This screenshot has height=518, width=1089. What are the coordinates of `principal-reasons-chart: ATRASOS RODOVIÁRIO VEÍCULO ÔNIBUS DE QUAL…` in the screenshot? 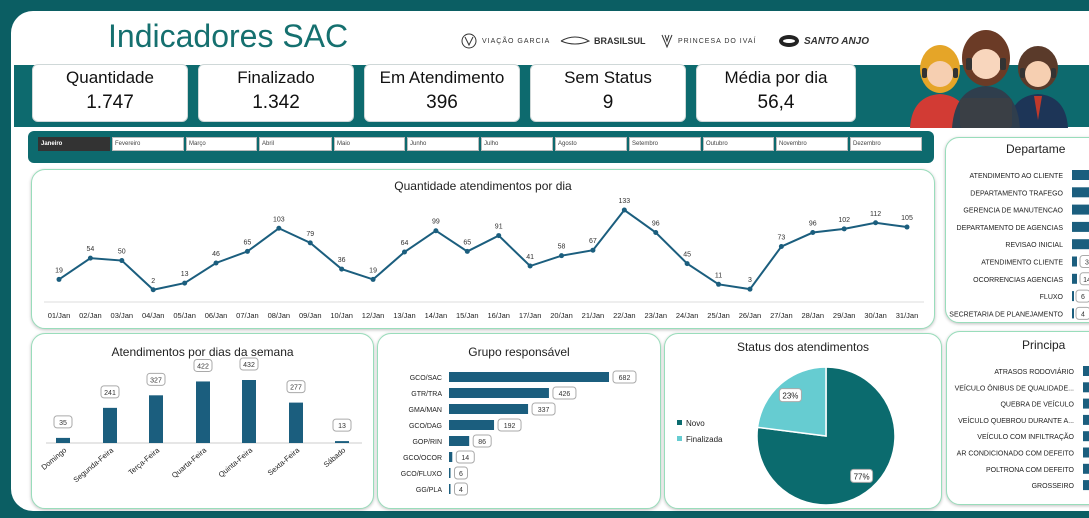 It's located at (1022, 428).